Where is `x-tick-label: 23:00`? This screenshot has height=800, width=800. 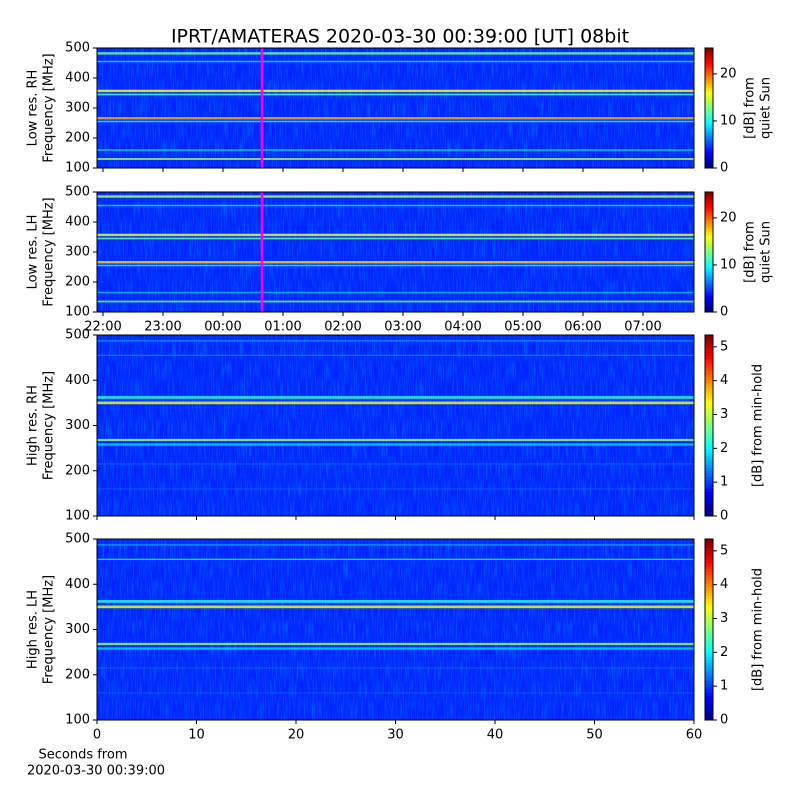
x-tick-label: 23:00 is located at coordinates (162, 327).